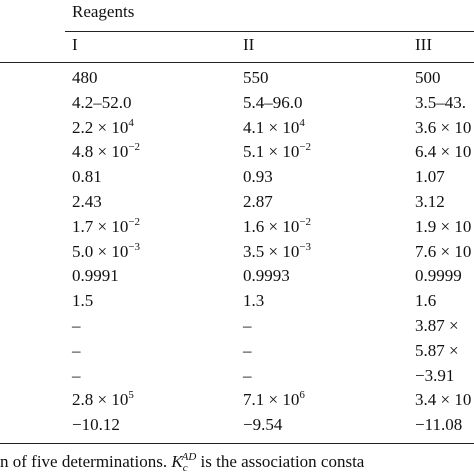 This screenshot has height=474, width=474. What do you see at coordinates (95, 276) in the screenshot?
I see `cell: 0.9991` at bounding box center [95, 276].